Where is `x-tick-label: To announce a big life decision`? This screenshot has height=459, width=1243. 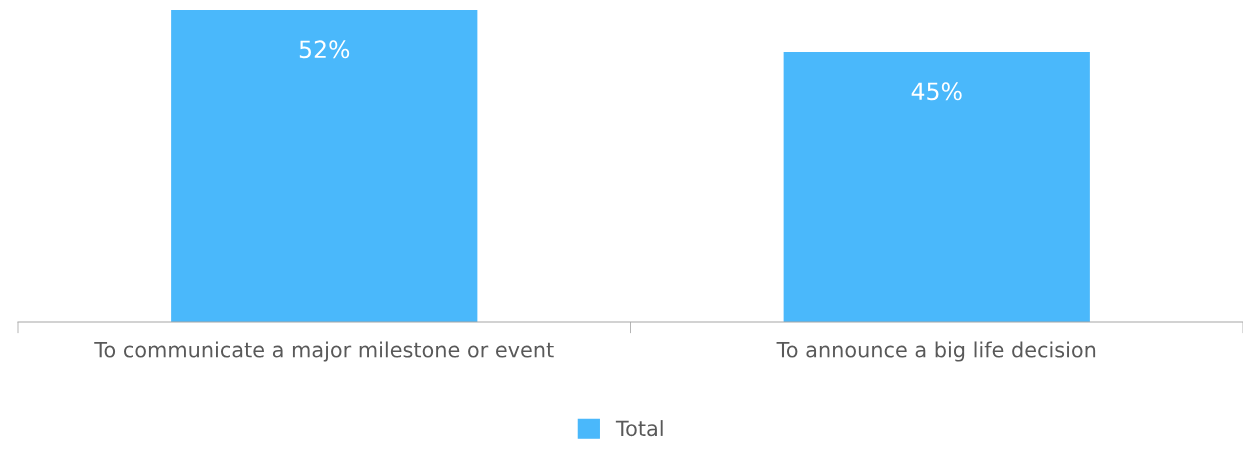 x-tick-label: To announce a big life decision is located at coordinates (936, 351).